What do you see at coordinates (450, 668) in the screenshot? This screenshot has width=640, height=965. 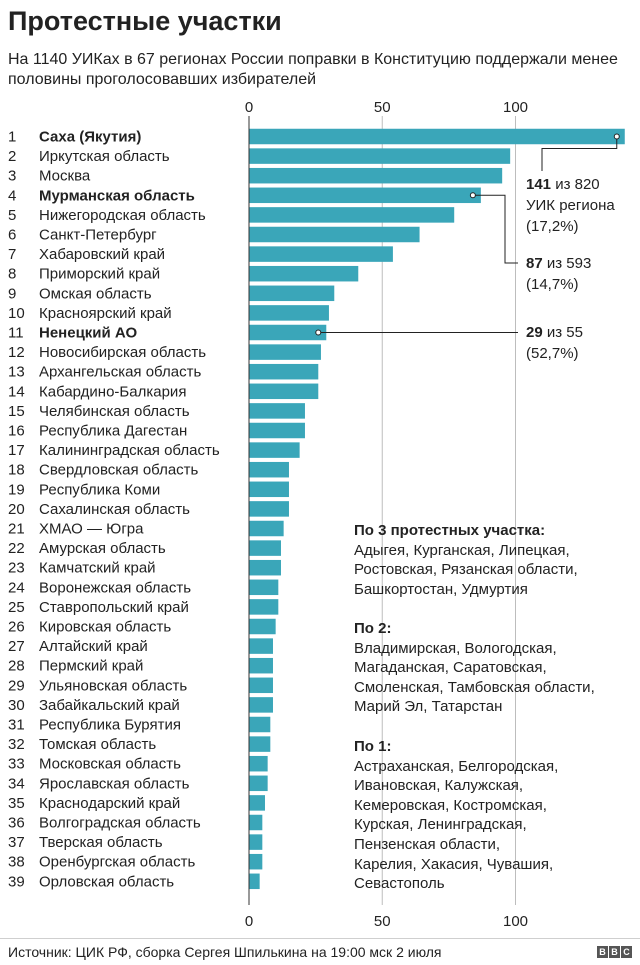 I see `note-line: Магаданская, Саратовская,` at bounding box center [450, 668].